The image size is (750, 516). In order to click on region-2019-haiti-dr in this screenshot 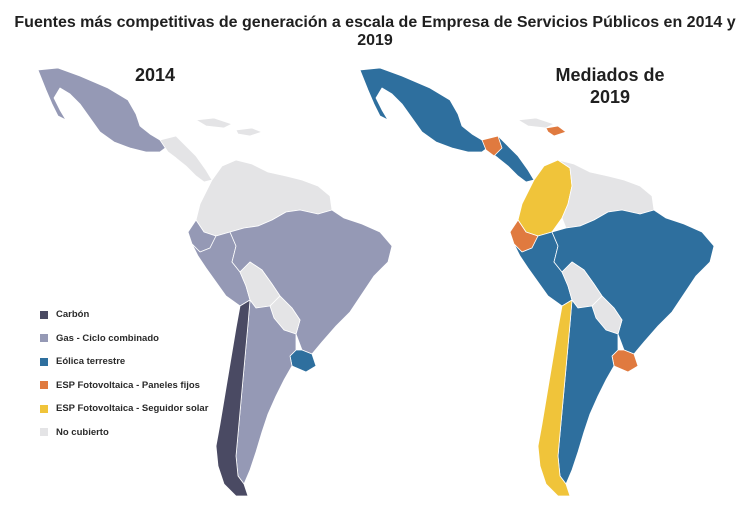, I will do `click(556, 131)`.